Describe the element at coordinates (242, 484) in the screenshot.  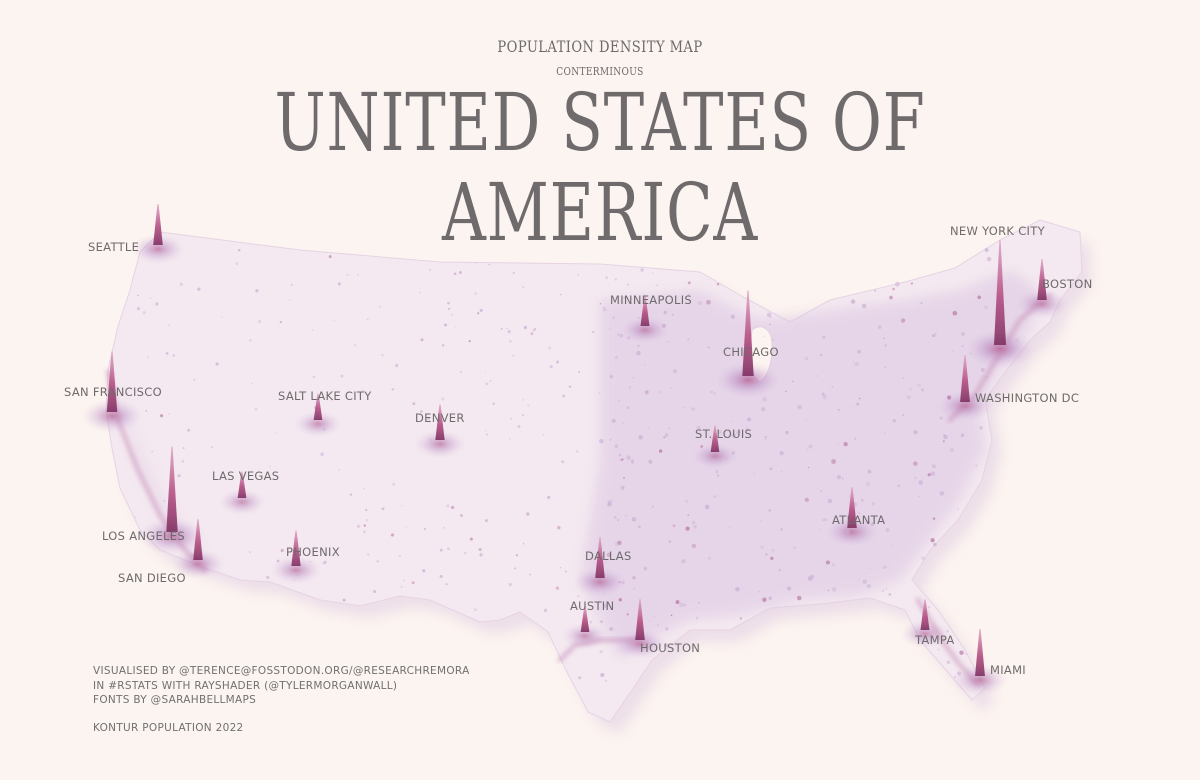
I see `city-spike-las-vegas` at that location.